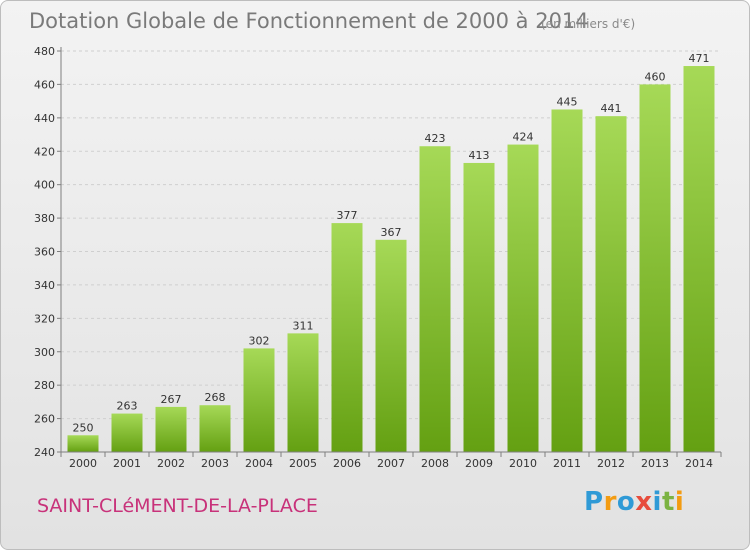  What do you see at coordinates (44, 51) in the screenshot?
I see `y-tick-label: 480` at bounding box center [44, 51].